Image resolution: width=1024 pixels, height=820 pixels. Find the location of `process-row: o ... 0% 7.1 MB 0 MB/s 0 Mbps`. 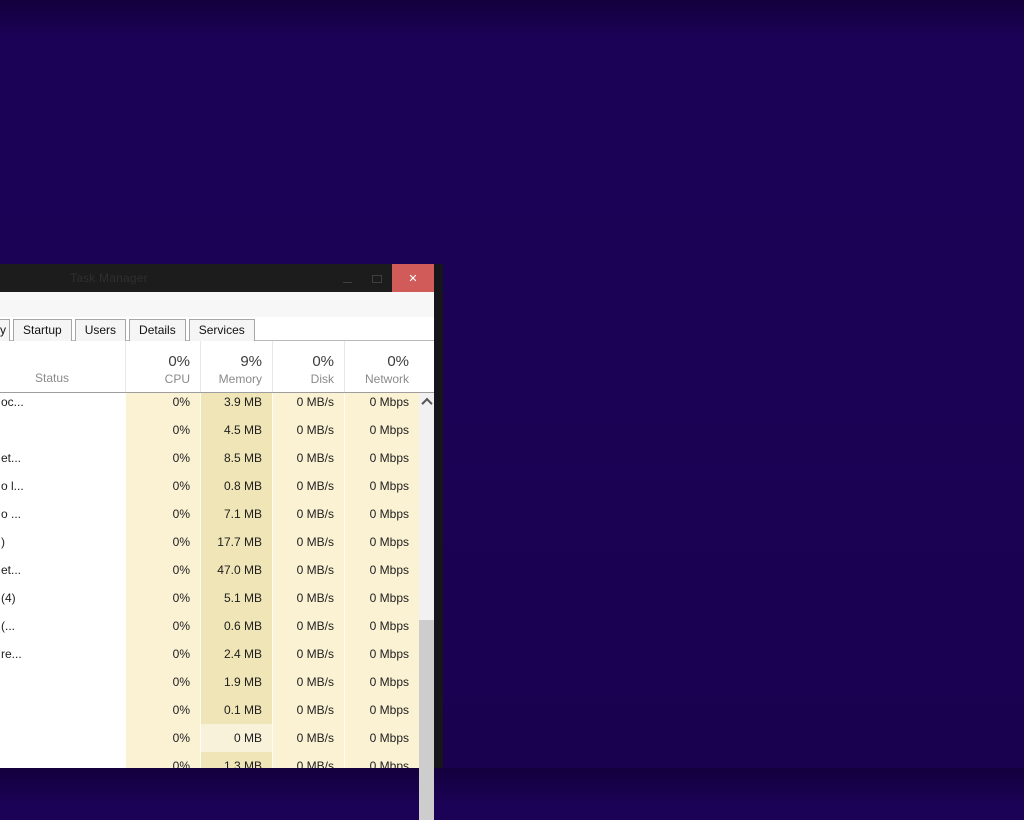

process-row: o ... 0% 7.1 MB 0 MB/s 0 Mbps is located at coordinates (209, 514).